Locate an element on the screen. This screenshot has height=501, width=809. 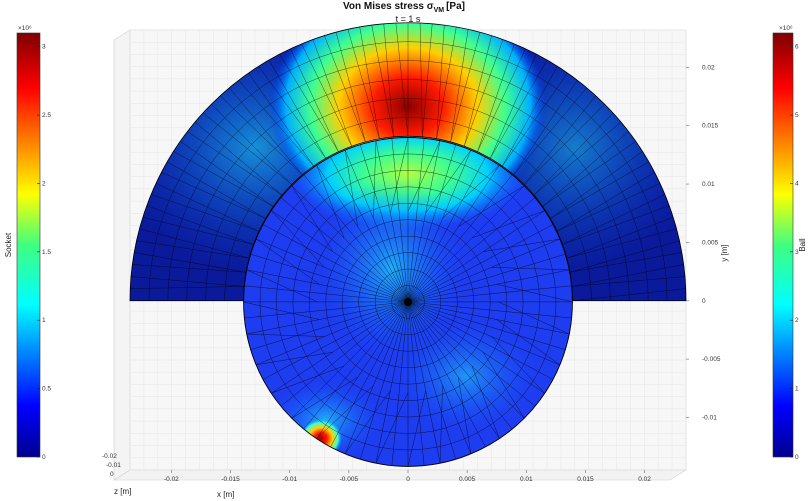
socket-colorbar-gradient is located at coordinates (28, 245).